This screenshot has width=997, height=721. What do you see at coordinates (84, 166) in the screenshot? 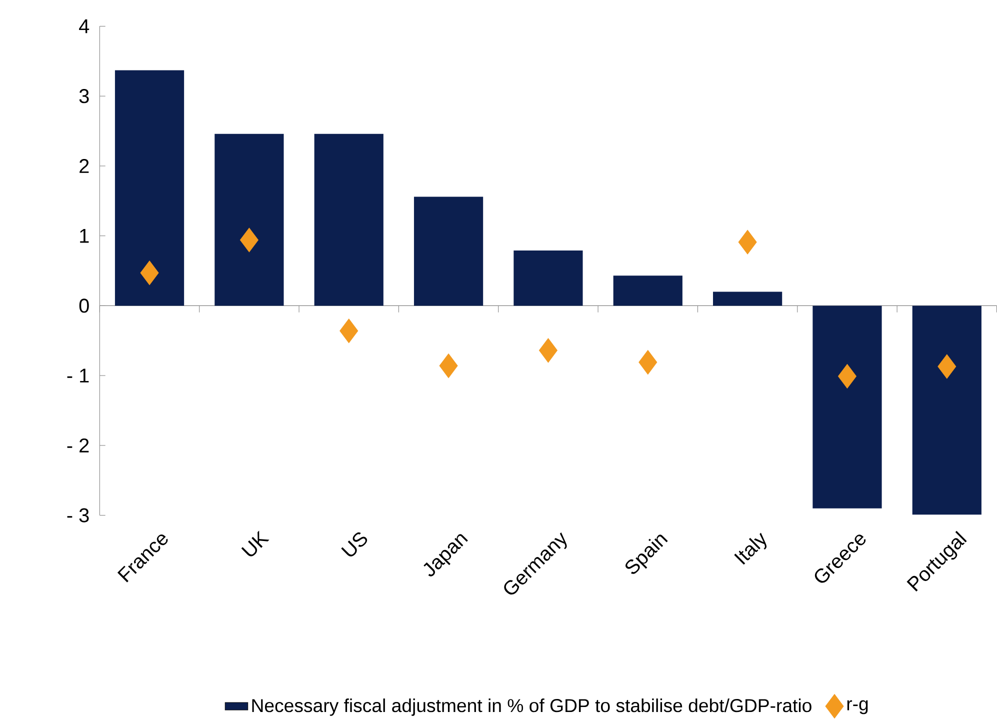
I see `y-tick-label: 2` at bounding box center [84, 166].